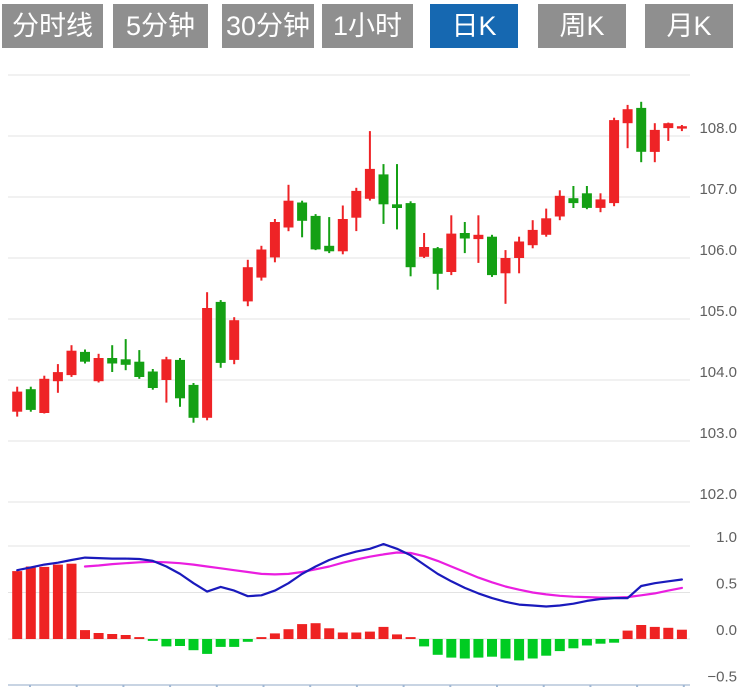  I want to click on timeframe-tab-3: 30分钟, so click(268, 26).